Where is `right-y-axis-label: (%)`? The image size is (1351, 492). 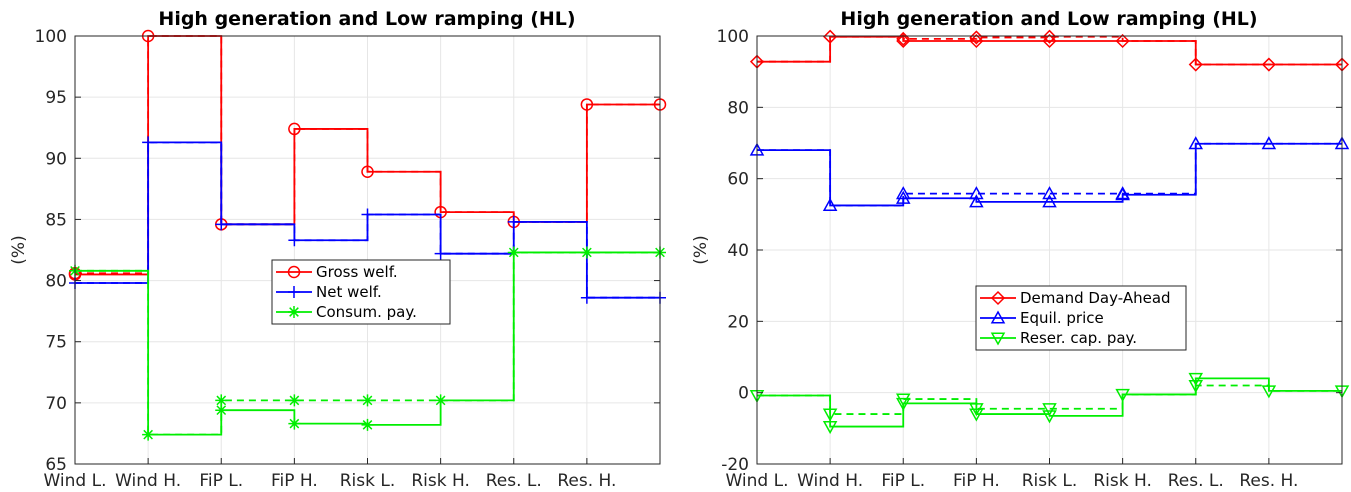
right-y-axis-label: (%) is located at coordinates (701, 249).